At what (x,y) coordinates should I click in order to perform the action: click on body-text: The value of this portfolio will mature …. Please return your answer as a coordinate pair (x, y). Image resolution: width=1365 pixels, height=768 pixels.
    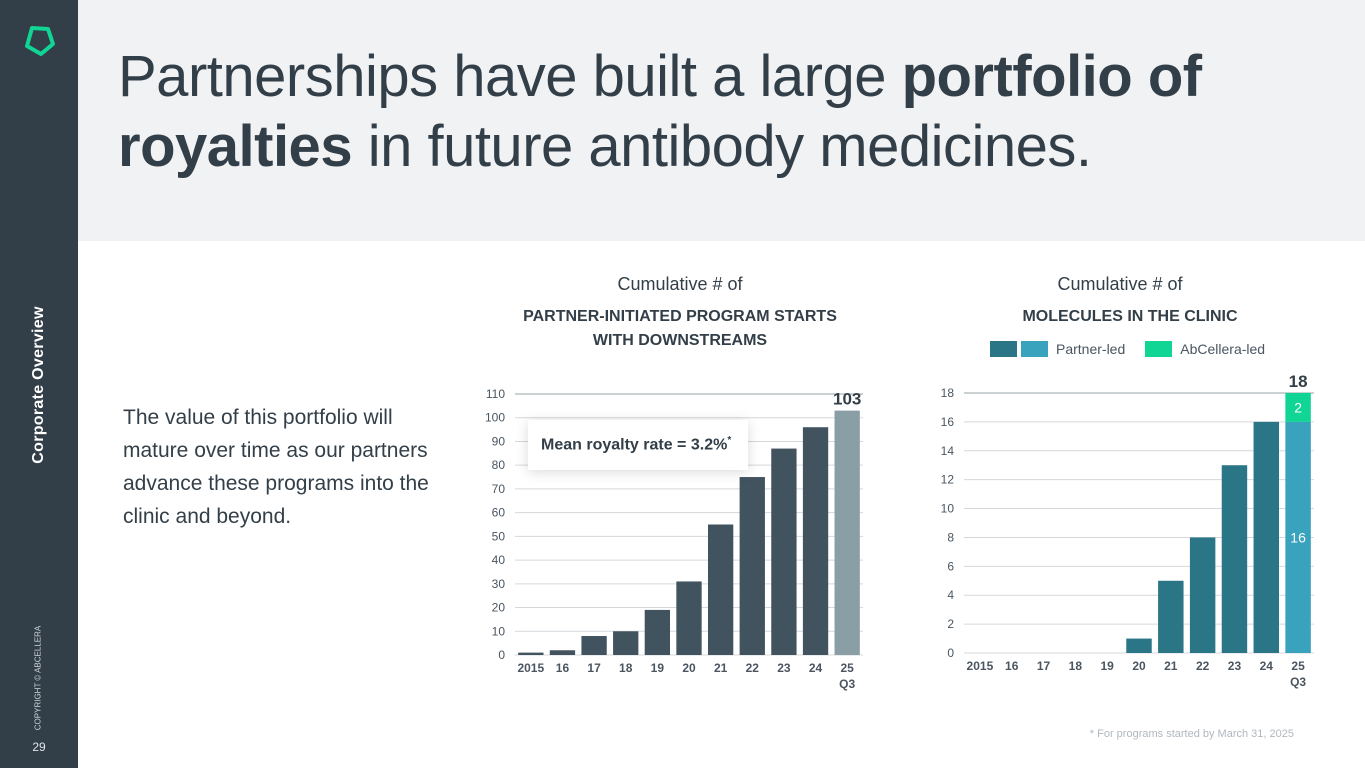
    Looking at the image, I should click on (276, 467).